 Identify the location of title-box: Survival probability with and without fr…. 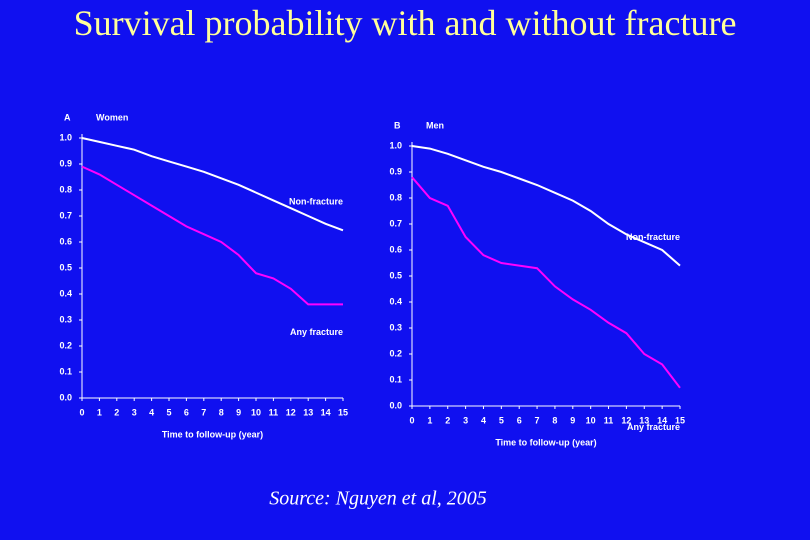
(405, 23).